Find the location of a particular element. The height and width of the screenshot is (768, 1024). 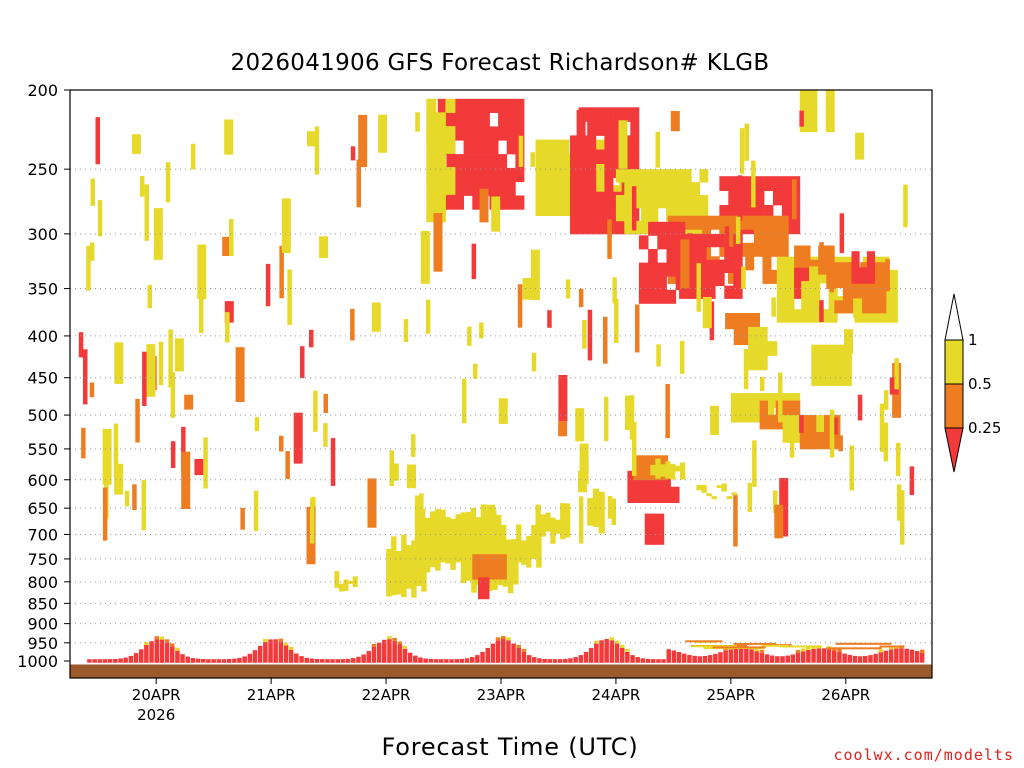

legend-label: 1 is located at coordinates (973, 340).